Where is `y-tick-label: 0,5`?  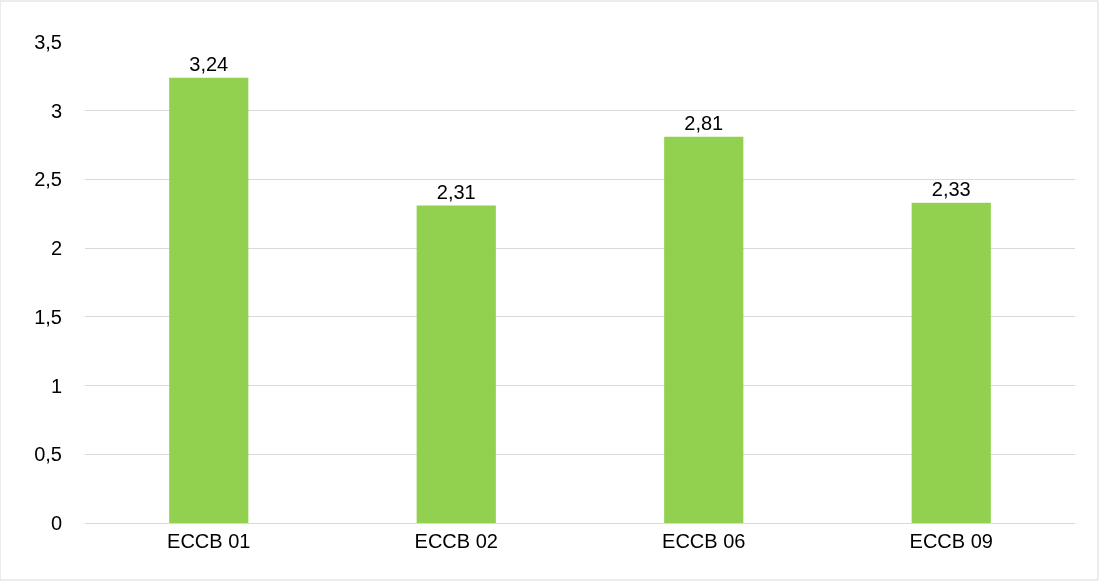
y-tick-label: 0,5 is located at coordinates (48, 454).